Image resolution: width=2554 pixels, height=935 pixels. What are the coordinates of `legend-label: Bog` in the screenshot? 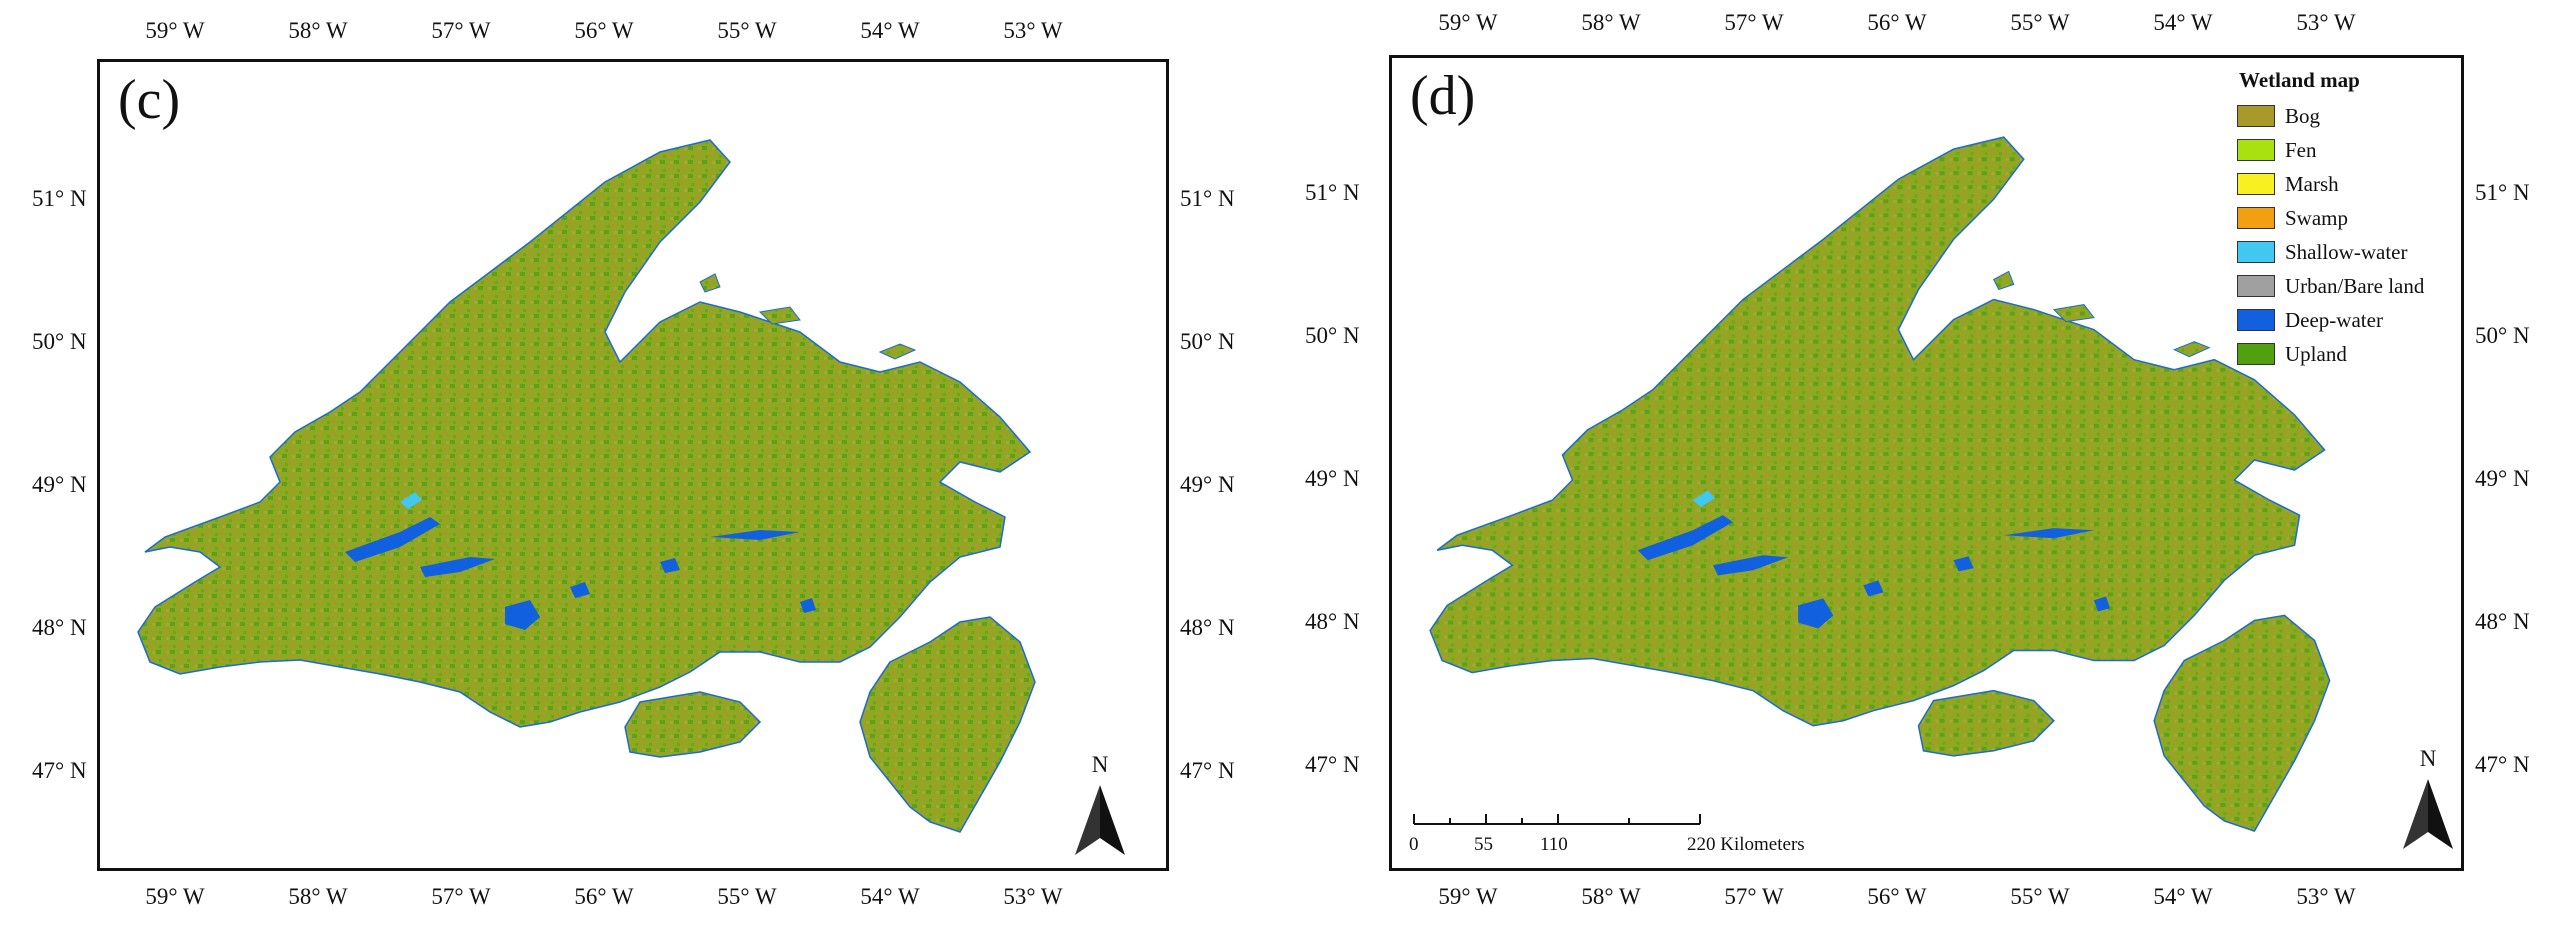 It's located at (2303, 115).